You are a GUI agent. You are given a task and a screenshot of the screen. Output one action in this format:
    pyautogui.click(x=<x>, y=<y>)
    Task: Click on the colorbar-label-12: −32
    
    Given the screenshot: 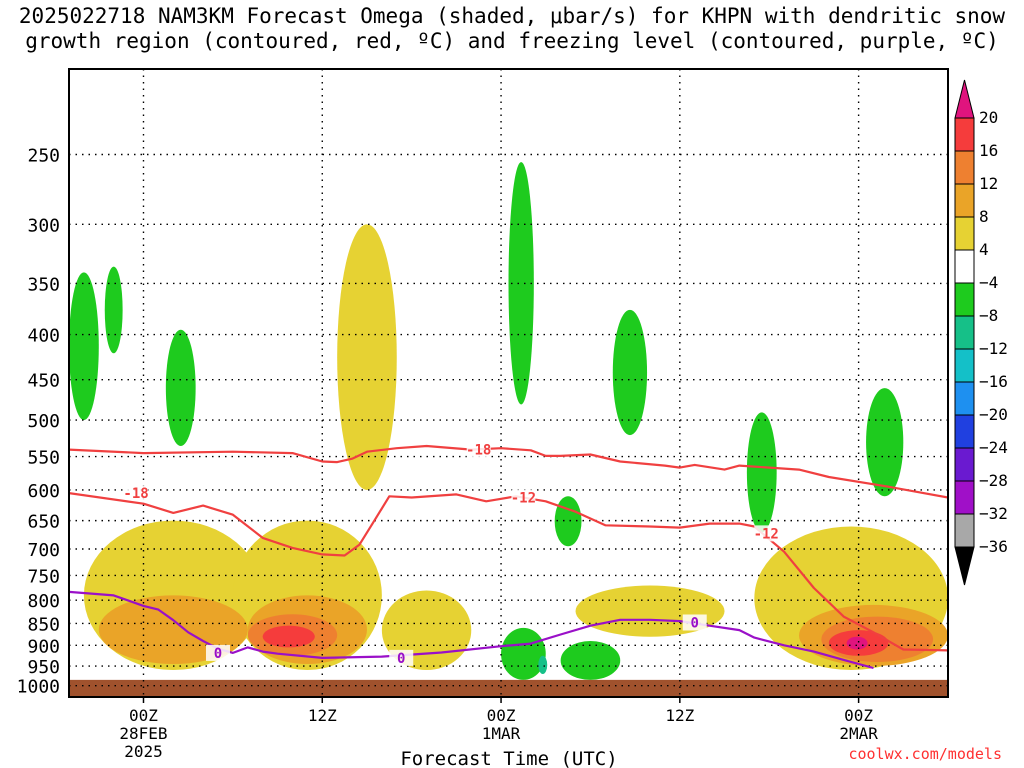 What is the action you would take?
    pyautogui.click(x=993, y=513)
    